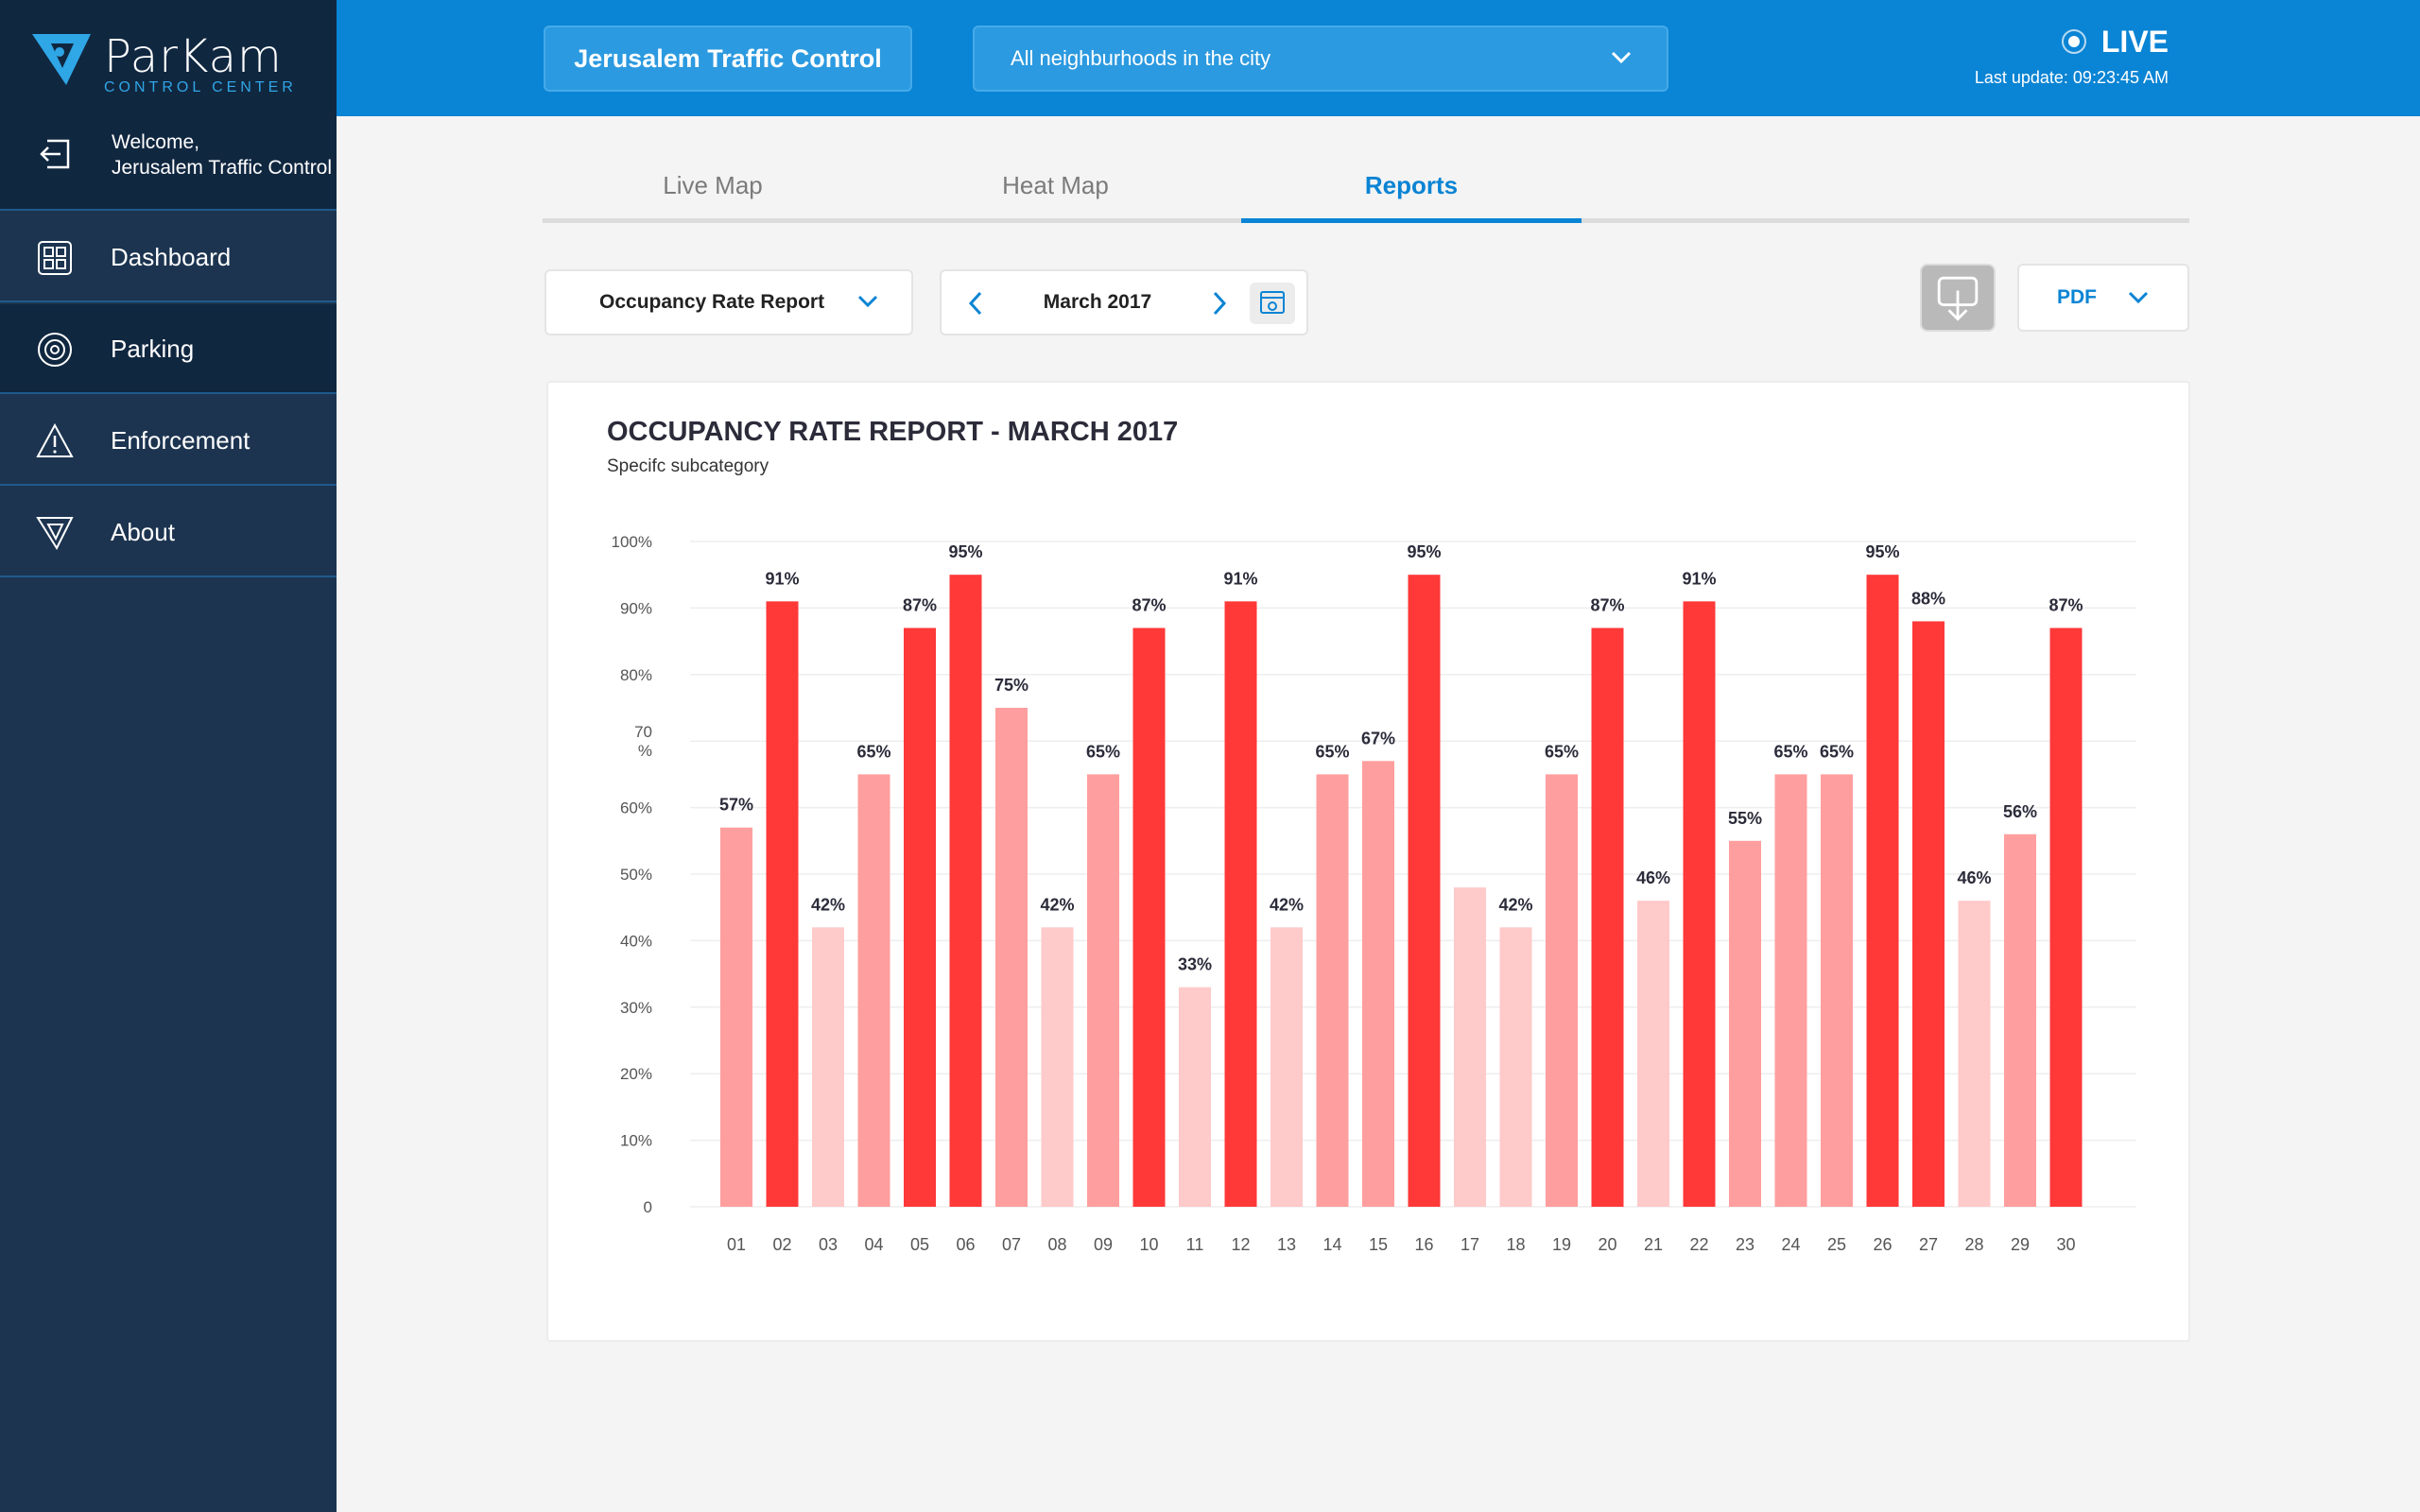 The image size is (2420, 1512). What do you see at coordinates (736, 1244) in the screenshot?
I see `x-tick-label: 01` at bounding box center [736, 1244].